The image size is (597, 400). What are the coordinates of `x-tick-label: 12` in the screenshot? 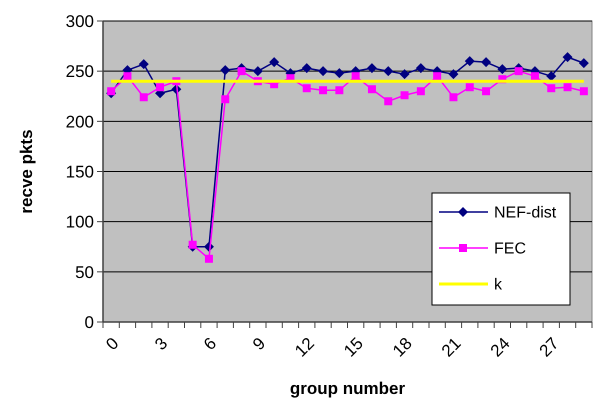 It's located at (304, 347).